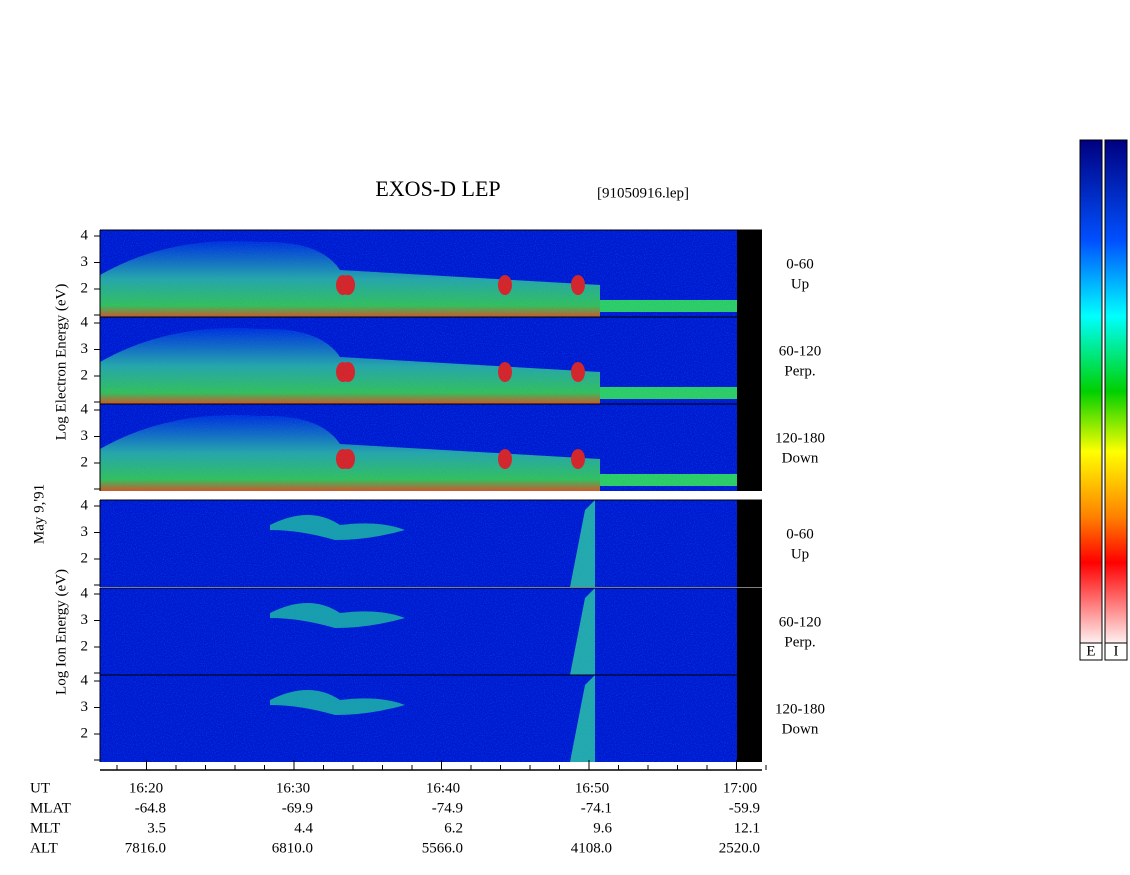  What do you see at coordinates (40, 788) in the screenshot?
I see `row-name: UT` at bounding box center [40, 788].